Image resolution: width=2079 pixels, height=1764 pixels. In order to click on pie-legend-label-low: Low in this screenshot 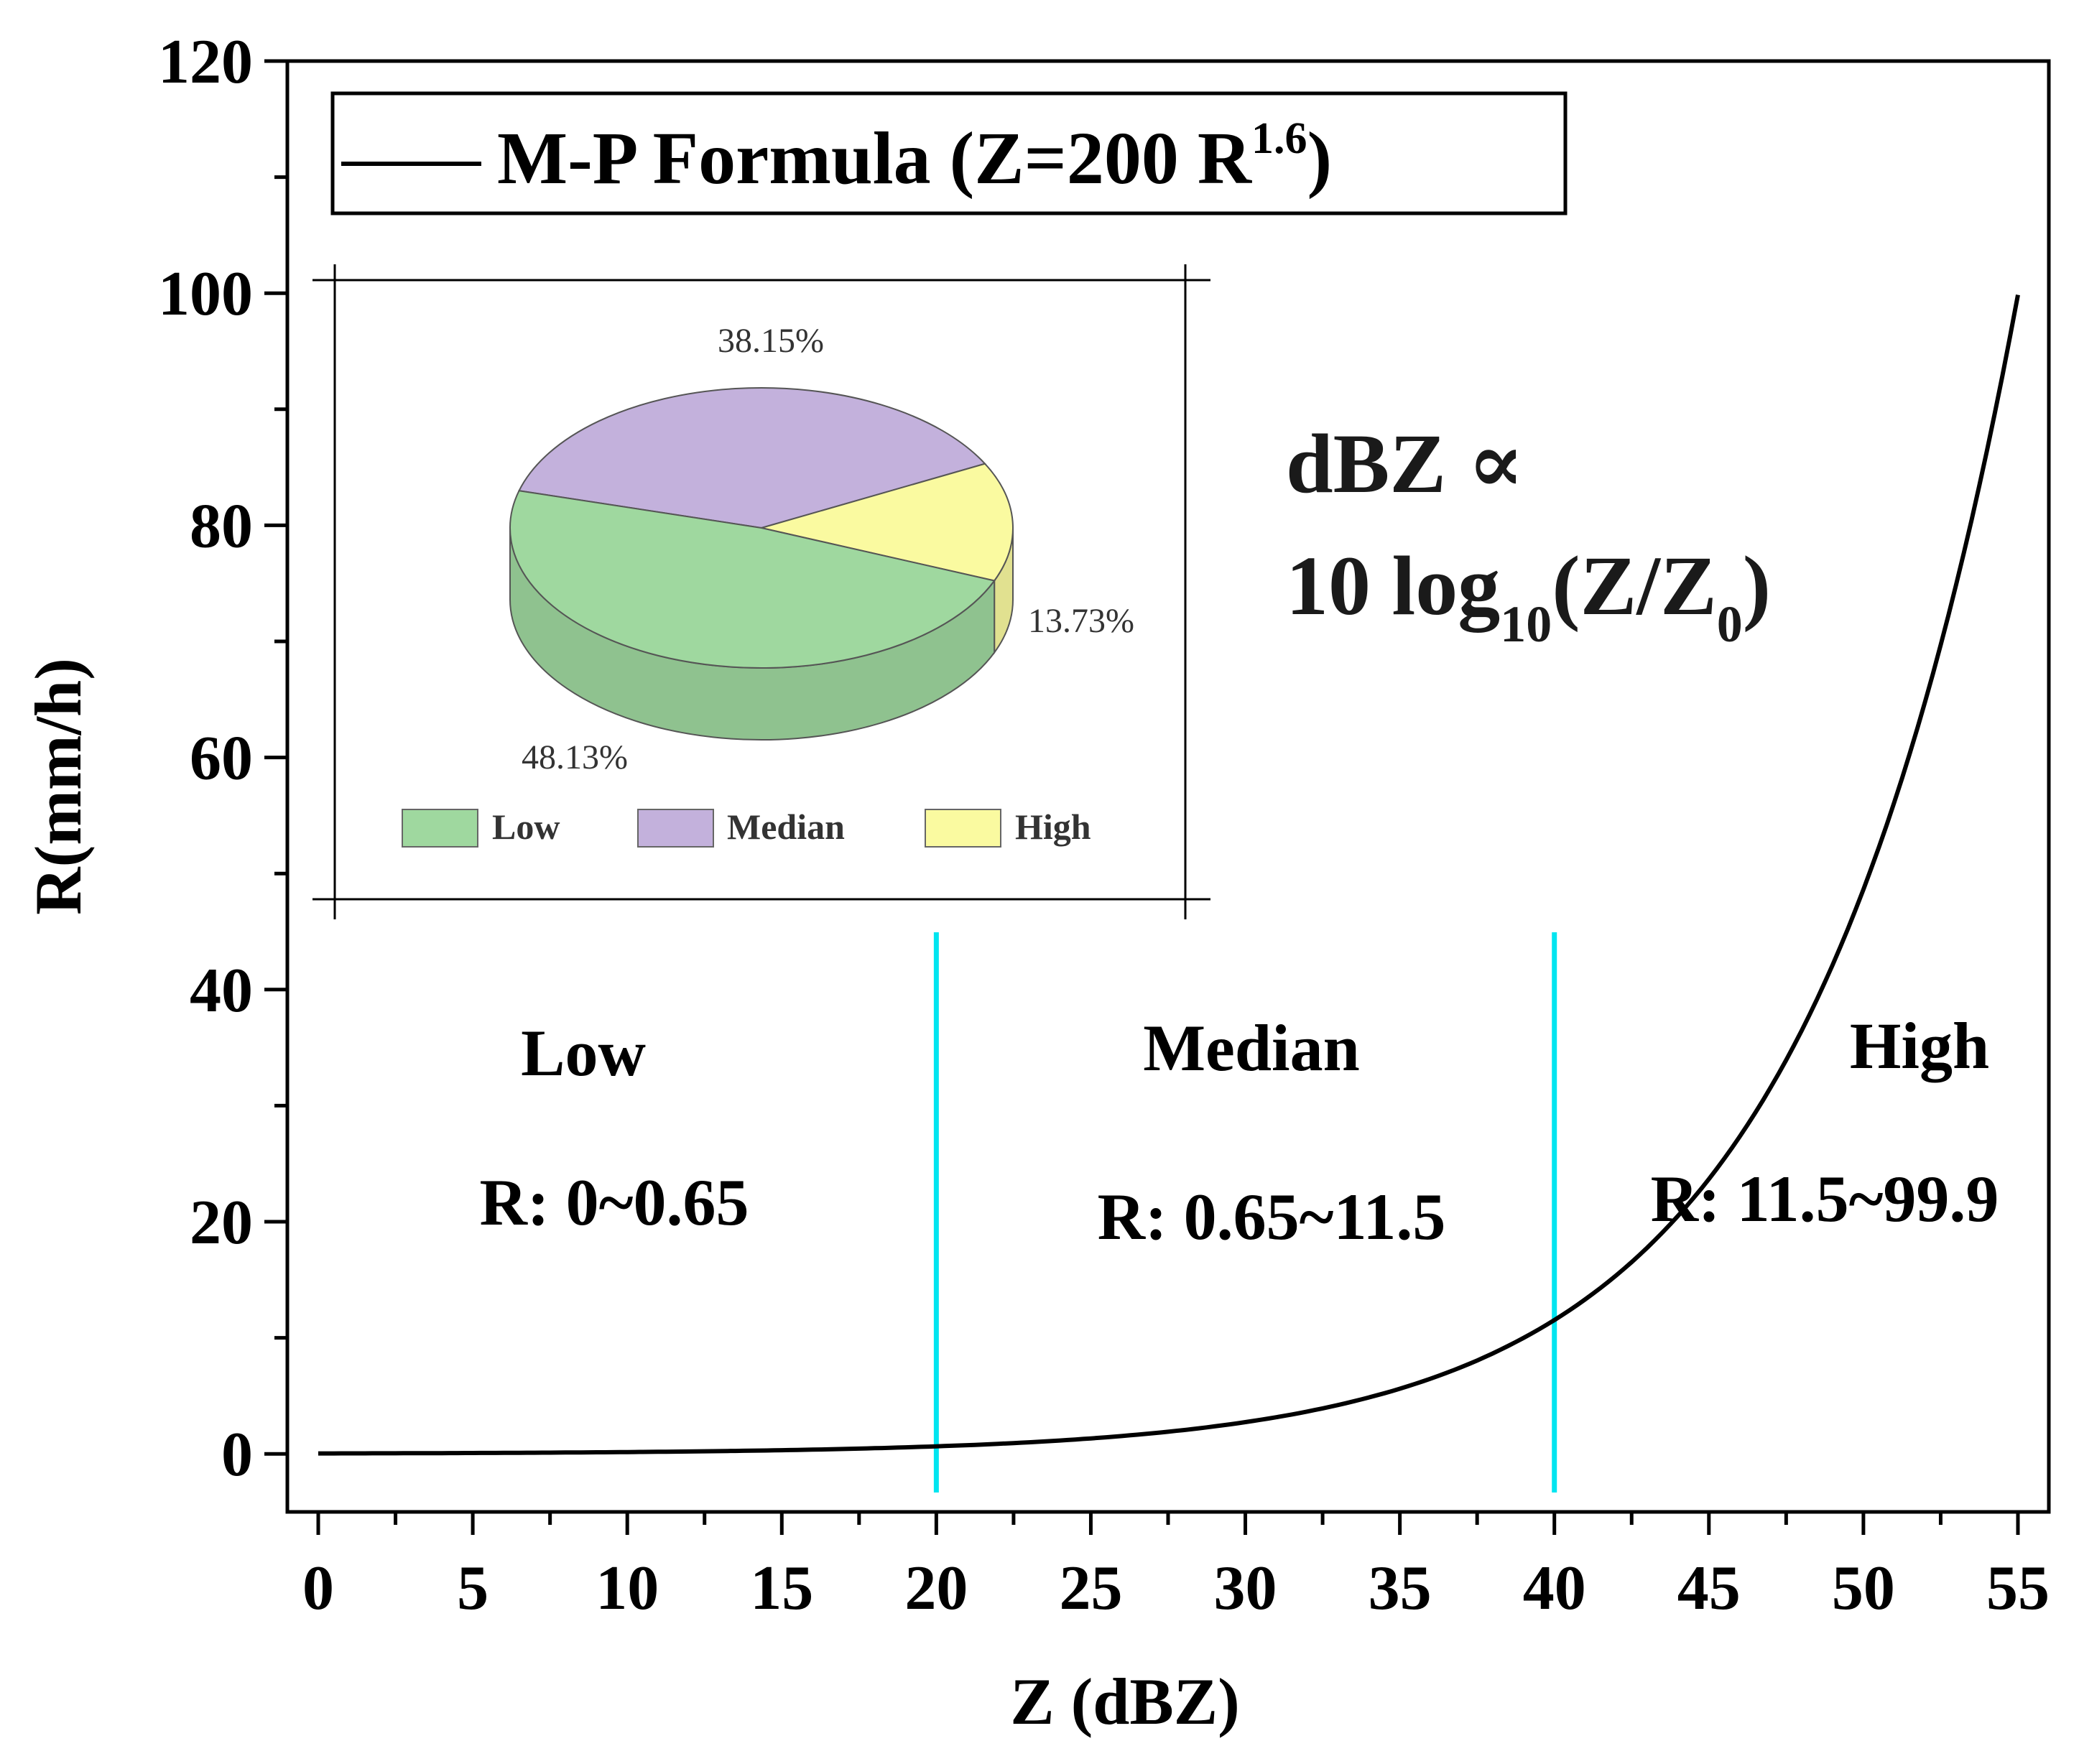, I will do `click(526, 827)`.